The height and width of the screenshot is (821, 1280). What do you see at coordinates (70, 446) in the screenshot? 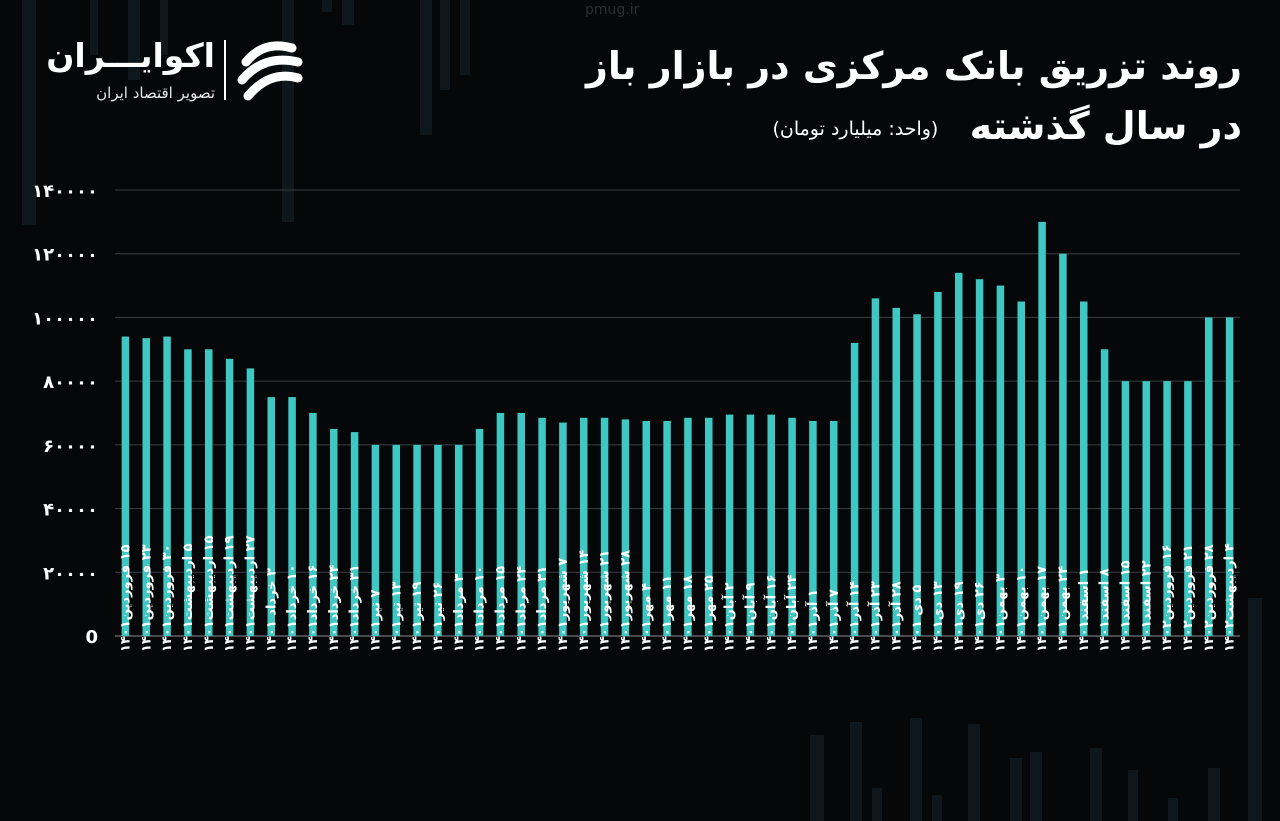
I see `y-tick-label: ۶۰۰۰۰` at bounding box center [70, 446].